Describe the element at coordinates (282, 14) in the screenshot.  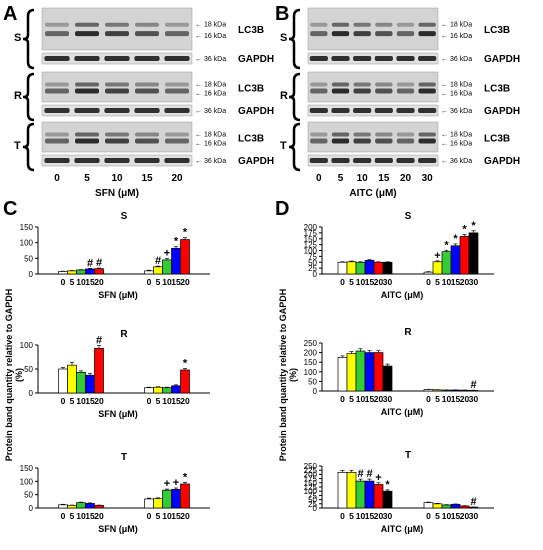
I see `panel-label-b: B` at that location.